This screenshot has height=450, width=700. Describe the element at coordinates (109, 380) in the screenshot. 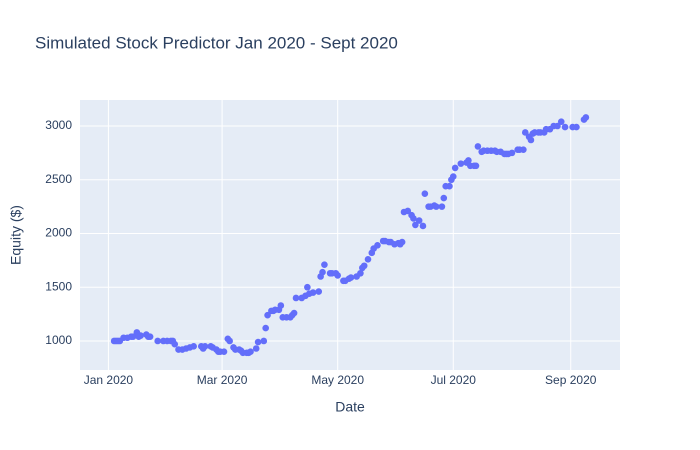

I see `x-tick-label: Jan 2020` at that location.